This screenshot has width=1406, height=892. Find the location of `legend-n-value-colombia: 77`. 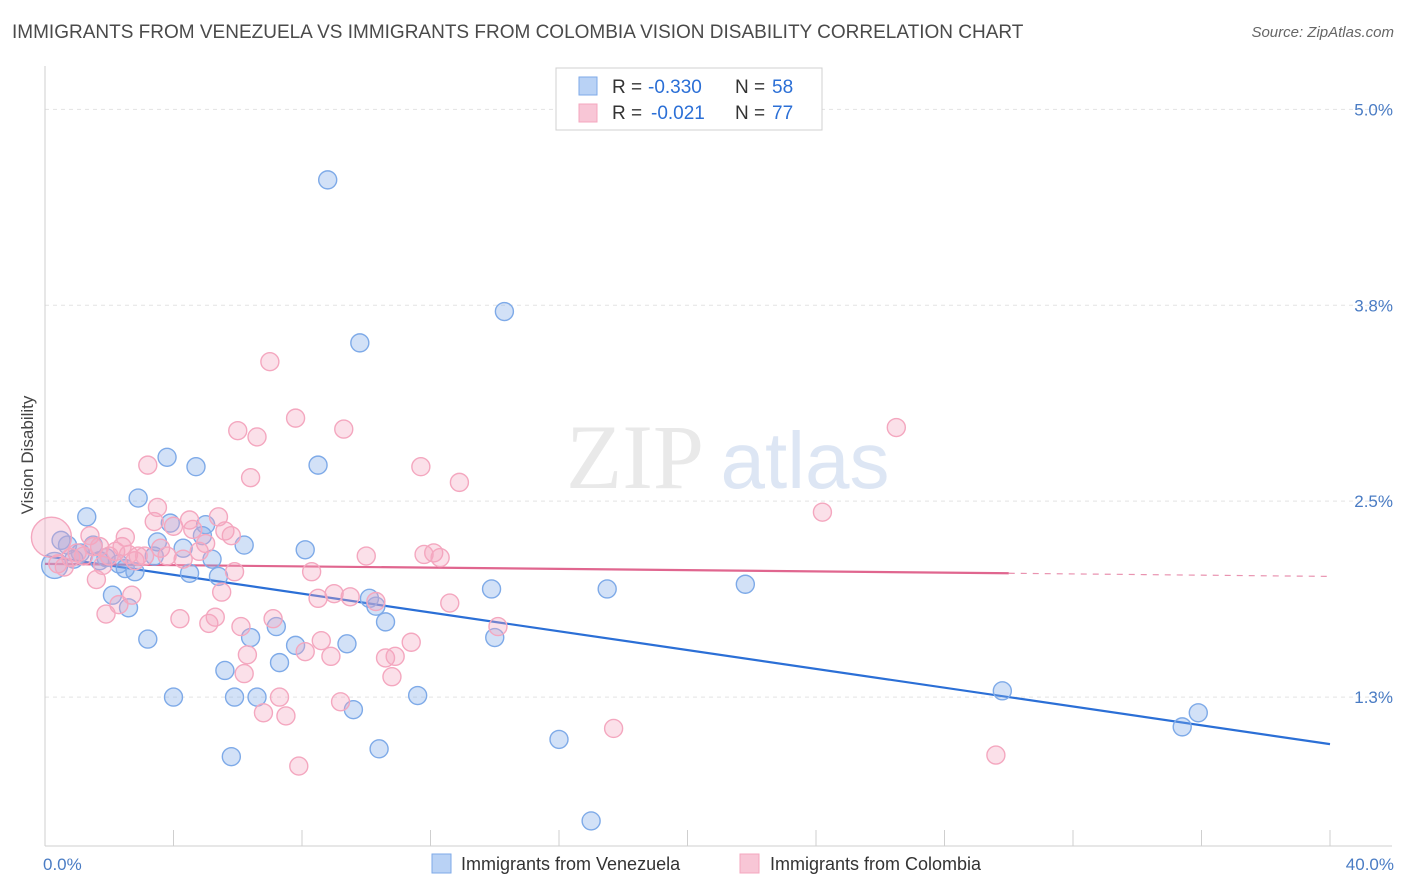

legend-n-value-colombia: 77 is located at coordinates (782, 113).